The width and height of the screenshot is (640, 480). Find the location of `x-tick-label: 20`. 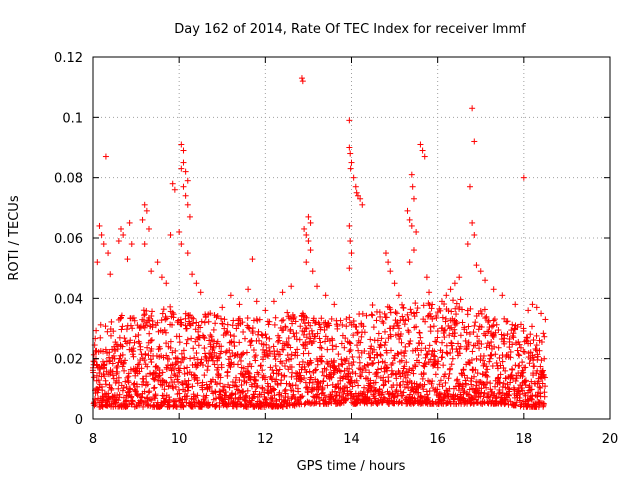

x-tick-label: 20 is located at coordinates (610, 439).